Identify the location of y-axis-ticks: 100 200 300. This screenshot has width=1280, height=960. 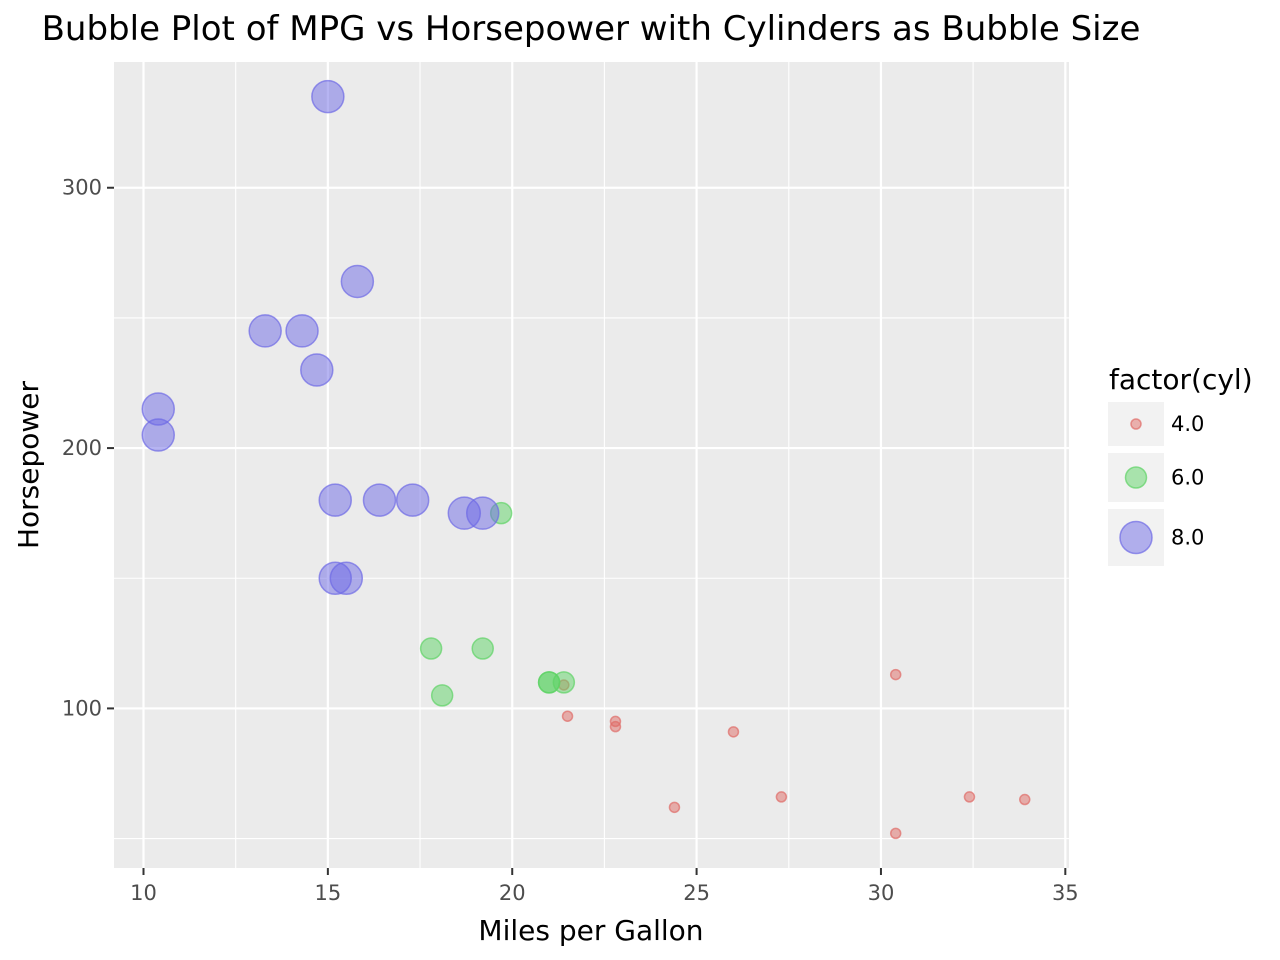
(88, 448).